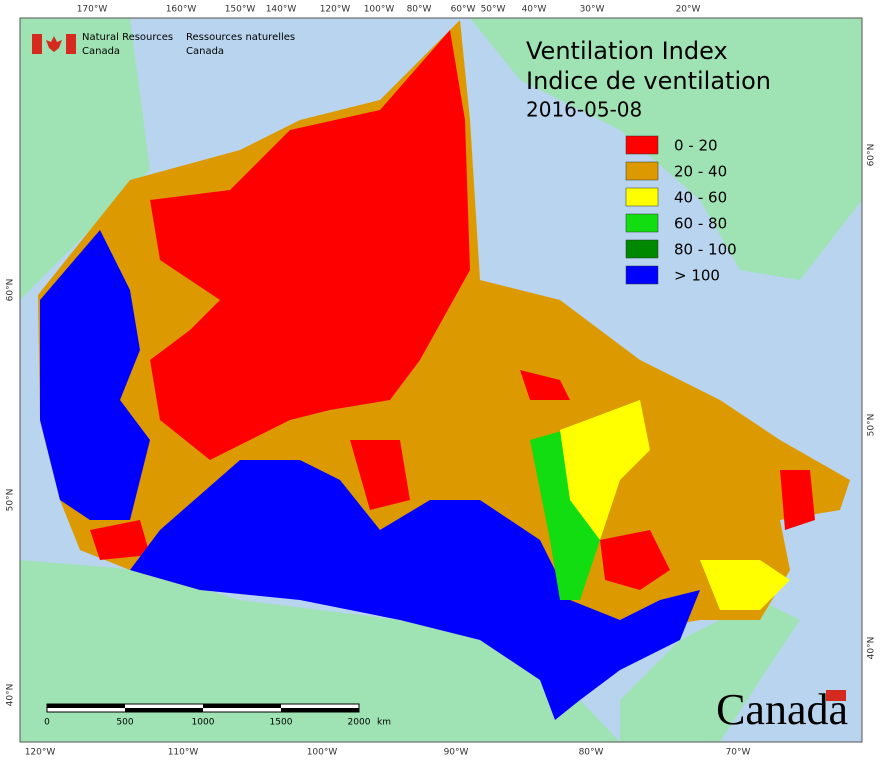 This screenshot has width=880, height=764. I want to click on scale-bar-label: 500, so click(124, 723).